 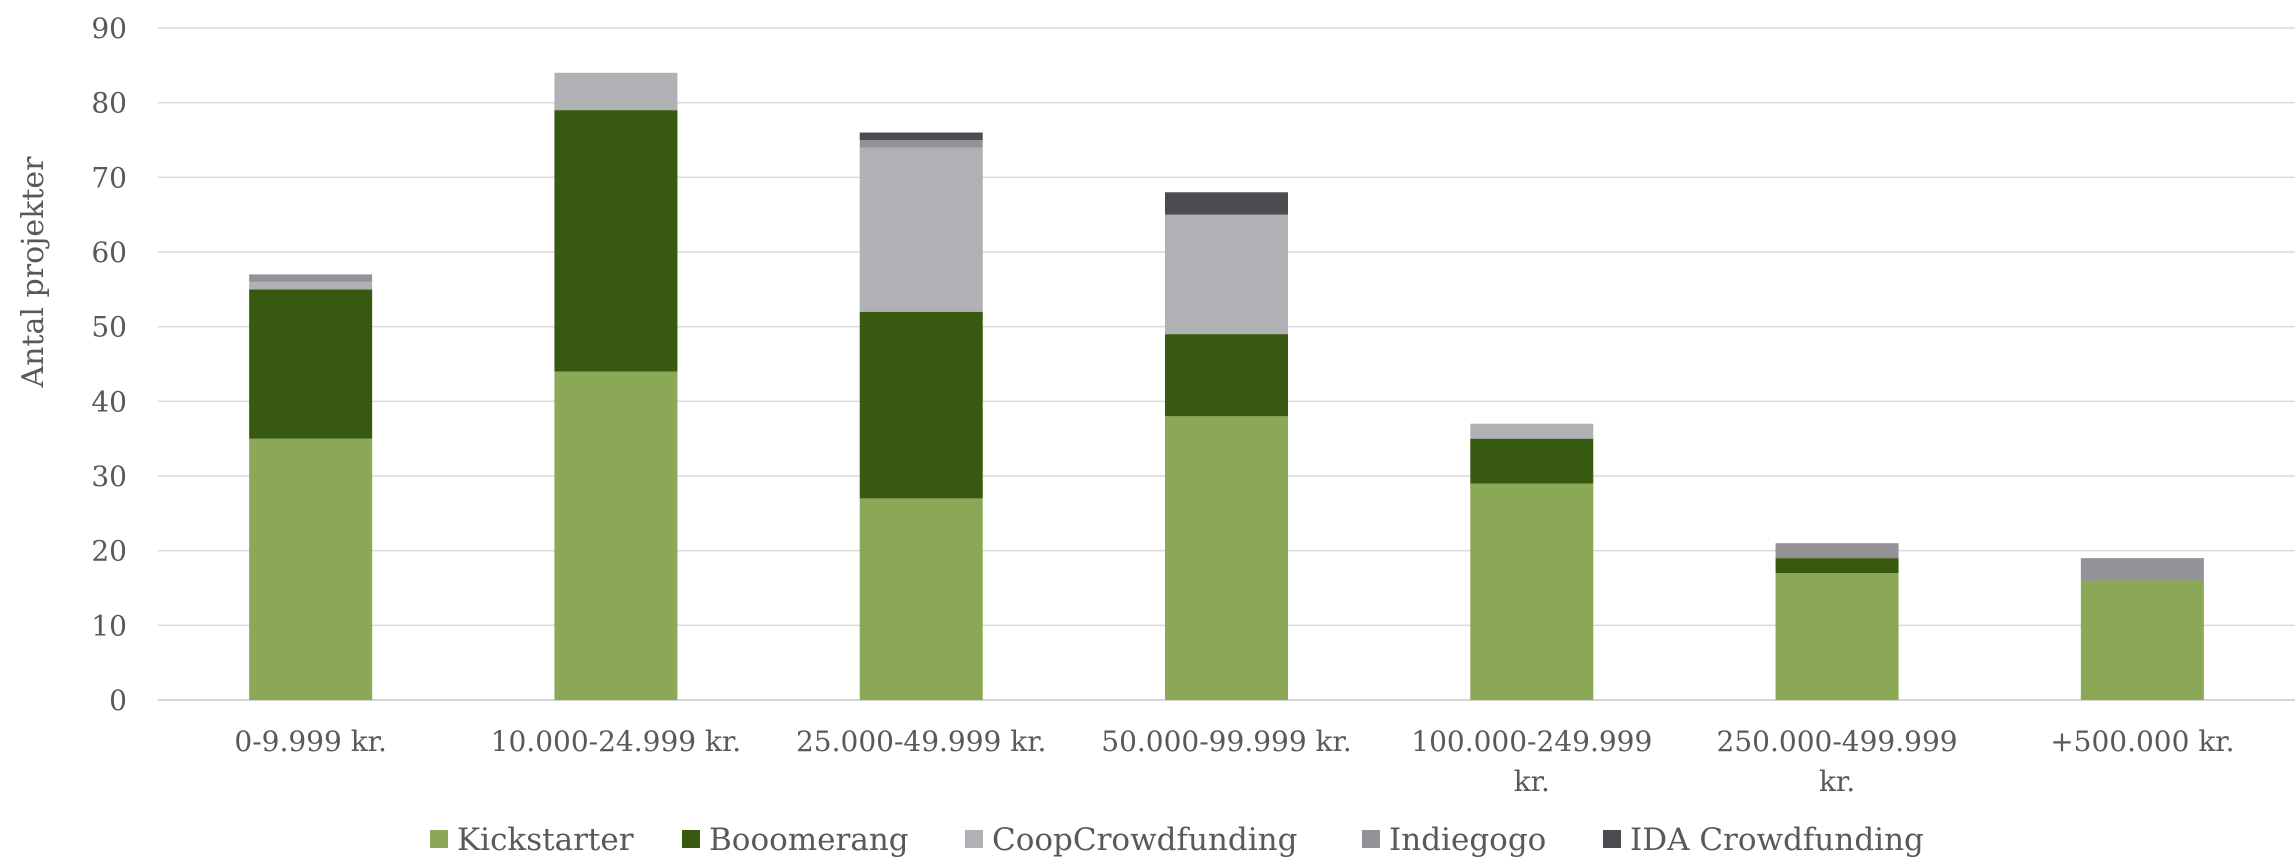 I want to click on x-tick-label: 250.000-499.999 kr., so click(x=1837, y=761).